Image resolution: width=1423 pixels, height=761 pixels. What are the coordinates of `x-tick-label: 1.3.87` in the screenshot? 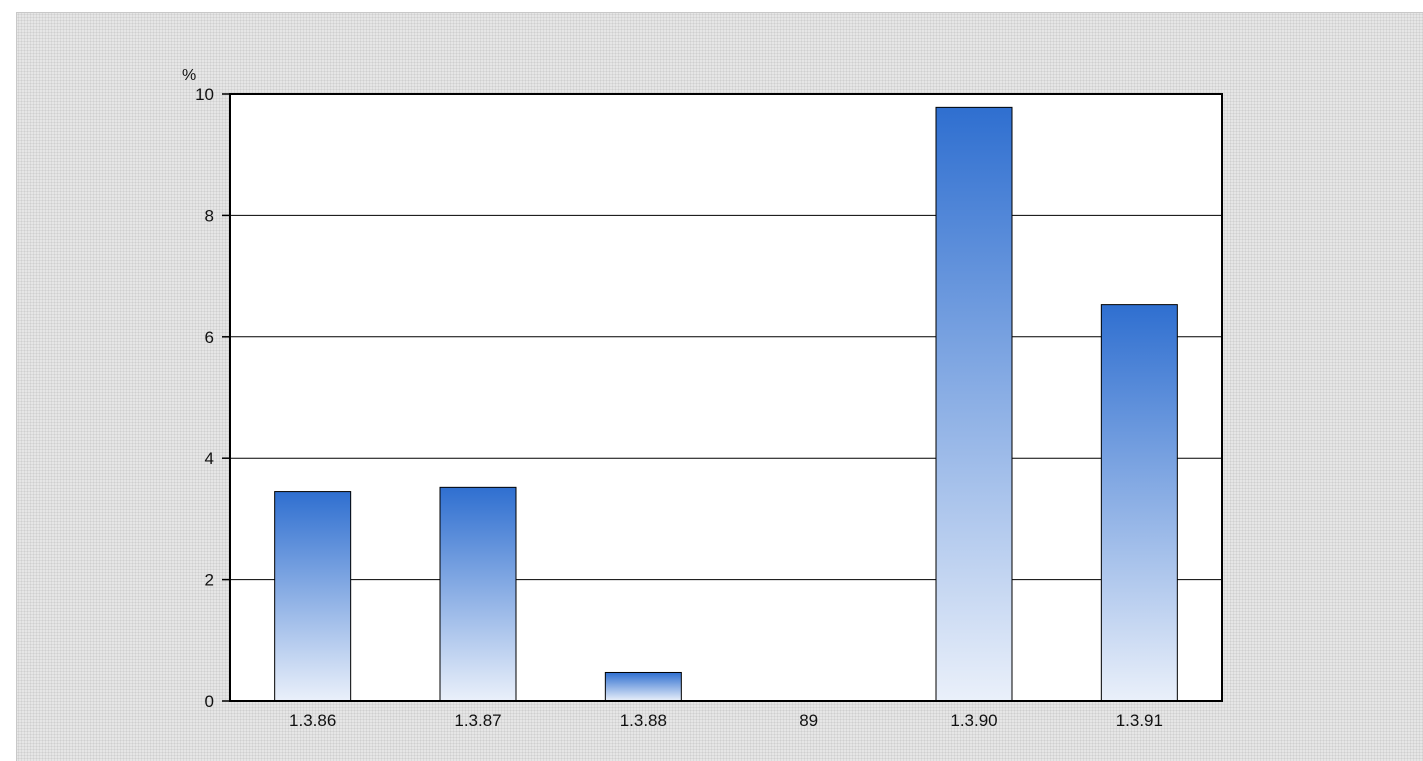 It's located at (477, 720).